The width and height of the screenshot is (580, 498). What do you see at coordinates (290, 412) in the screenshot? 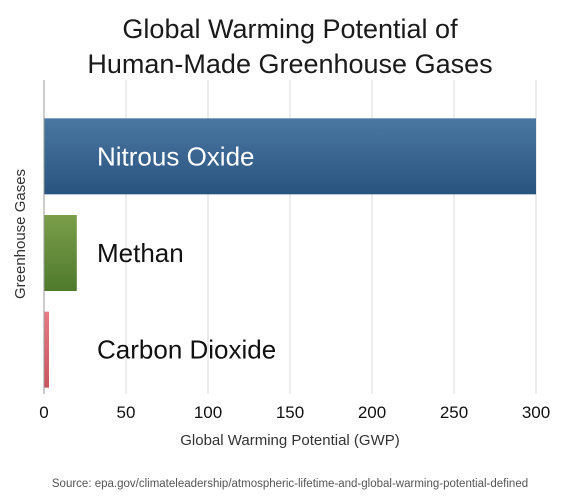
I see `x-tick-label: 150` at bounding box center [290, 412].